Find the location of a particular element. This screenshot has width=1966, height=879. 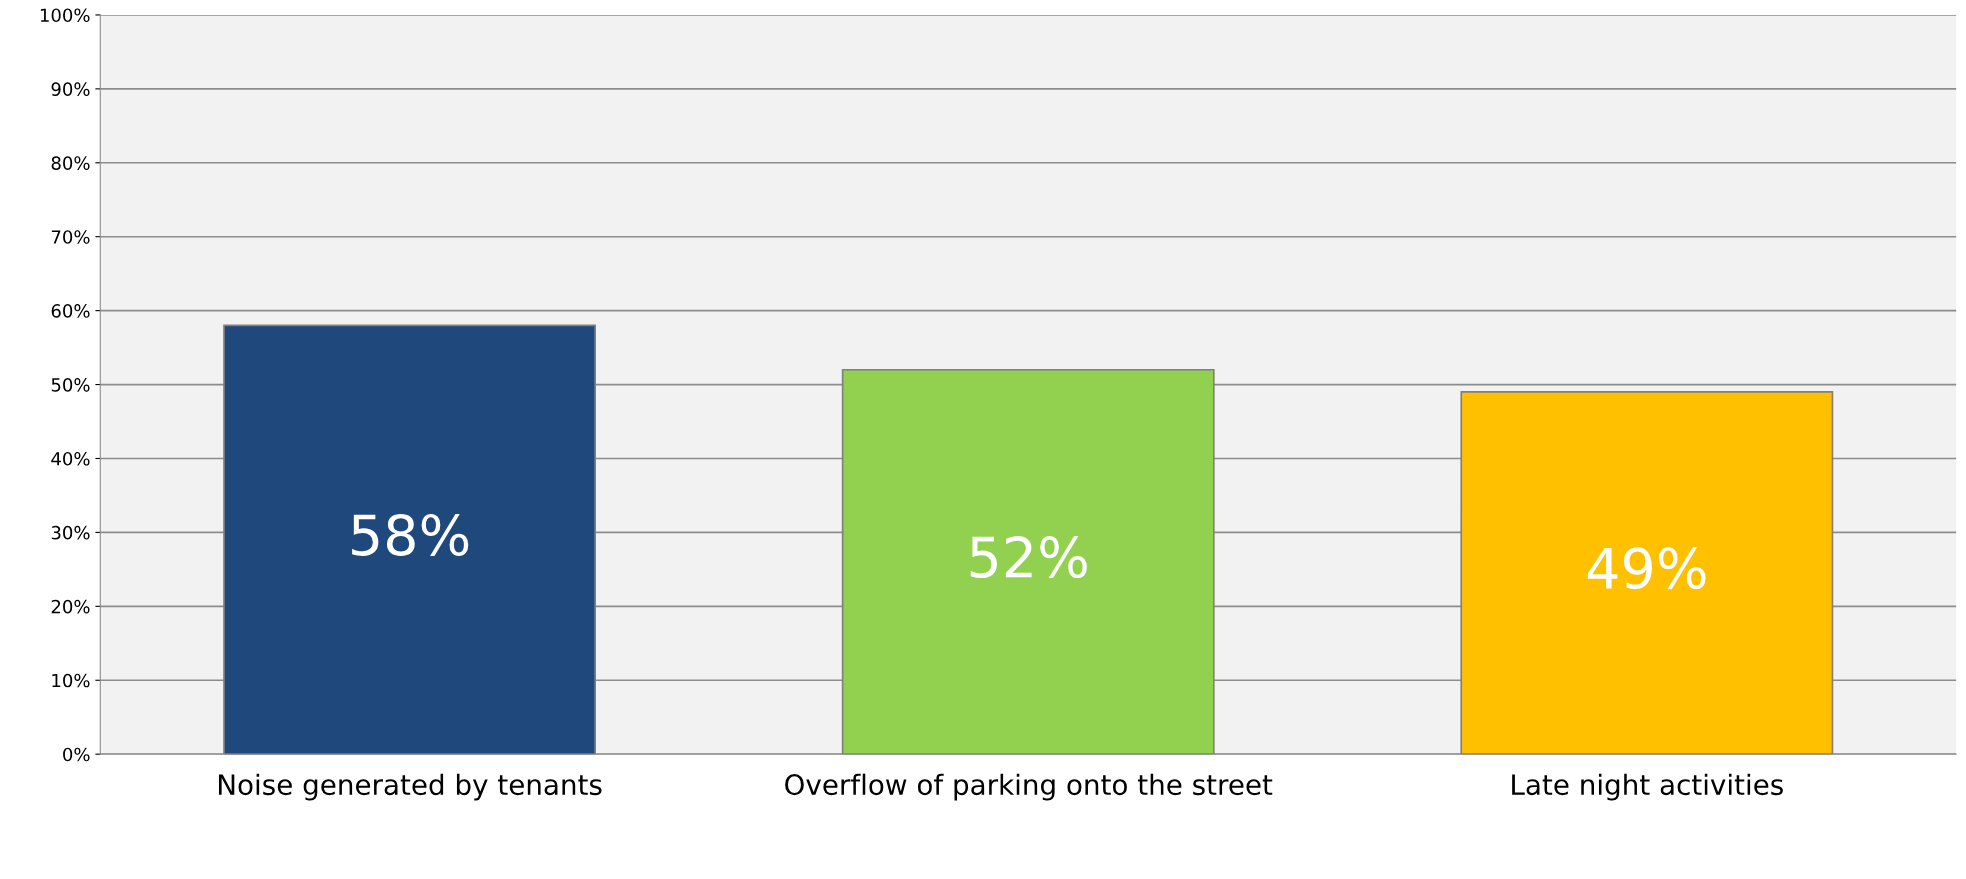

y-tick-label: 30% is located at coordinates (70, 532).